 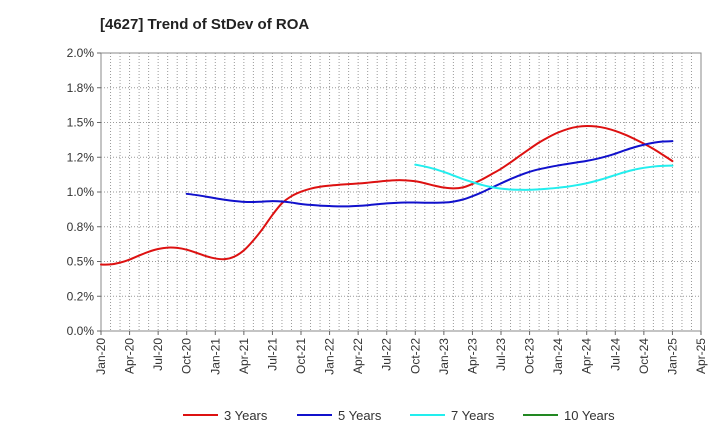 I want to click on x-tick-label: Jan-22, so click(x=330, y=356).